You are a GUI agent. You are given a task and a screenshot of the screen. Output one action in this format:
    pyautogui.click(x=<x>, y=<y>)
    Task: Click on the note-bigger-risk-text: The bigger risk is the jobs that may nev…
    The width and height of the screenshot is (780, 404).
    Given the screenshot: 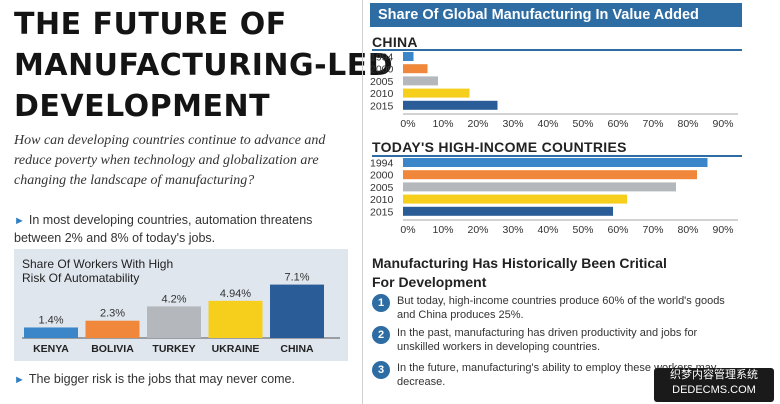 What is the action you would take?
    pyautogui.click(x=161, y=379)
    